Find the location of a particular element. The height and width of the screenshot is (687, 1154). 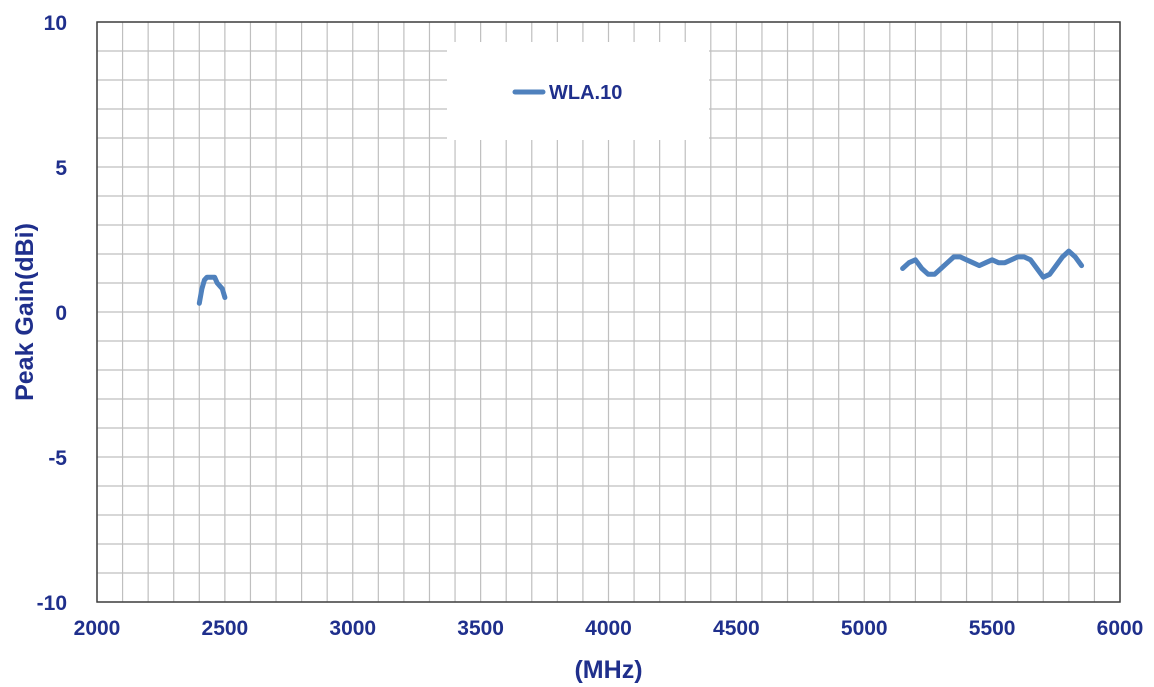

x-axis-title: (MHz) is located at coordinates (608, 670).